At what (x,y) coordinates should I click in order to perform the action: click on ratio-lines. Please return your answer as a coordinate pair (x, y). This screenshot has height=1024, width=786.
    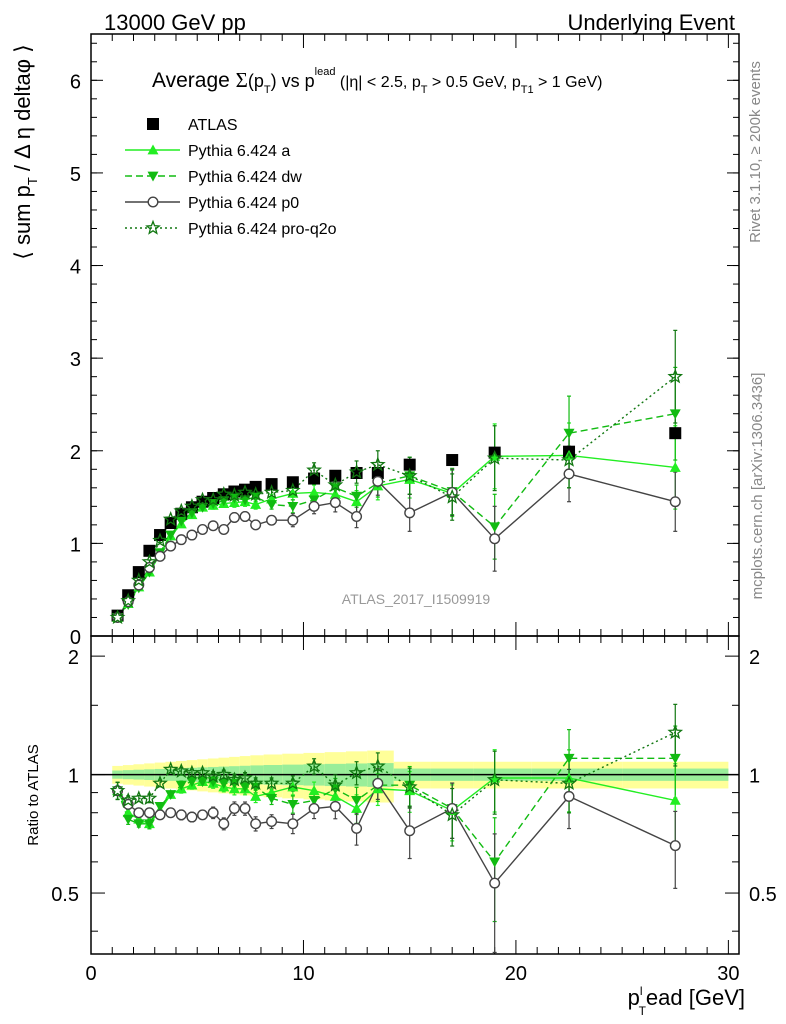
    Looking at the image, I should click on (396, 808).